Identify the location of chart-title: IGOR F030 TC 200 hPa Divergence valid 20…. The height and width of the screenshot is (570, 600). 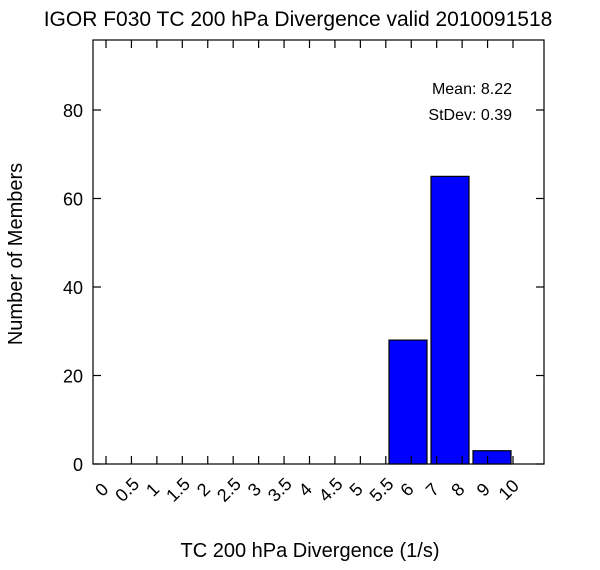
(298, 19).